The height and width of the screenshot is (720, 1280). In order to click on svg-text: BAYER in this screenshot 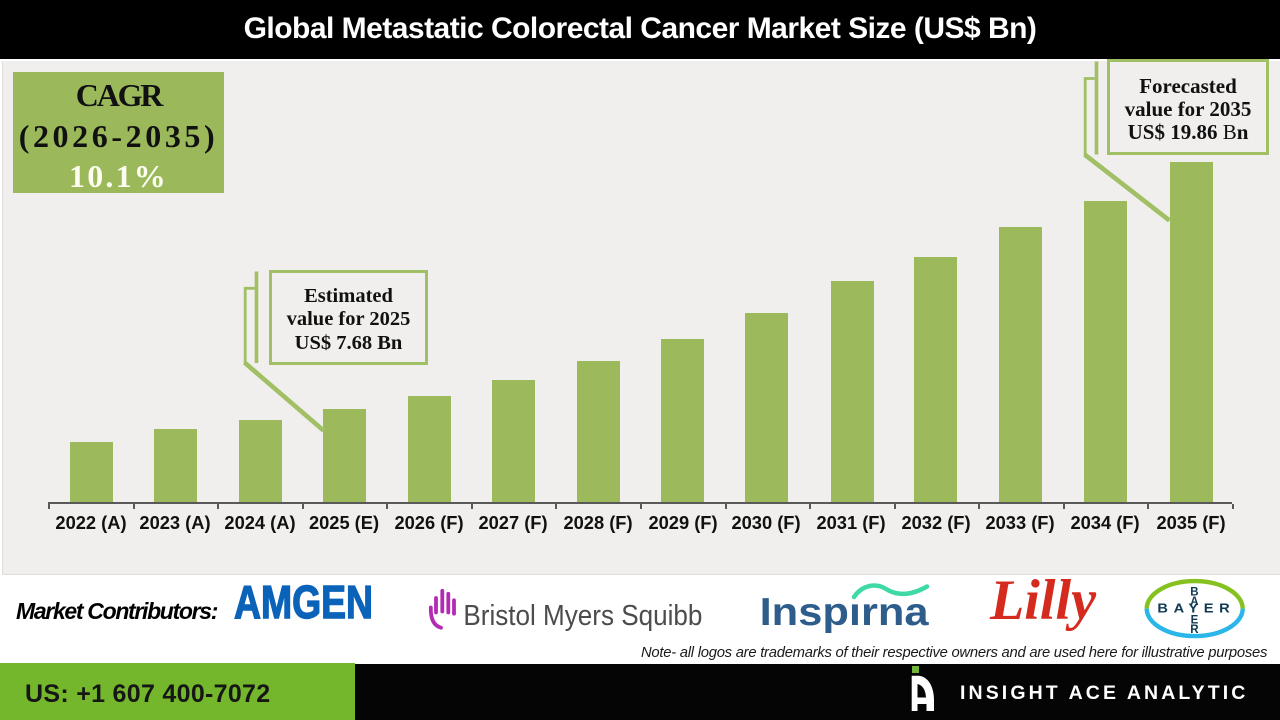, I will do `click(1196, 608)`.